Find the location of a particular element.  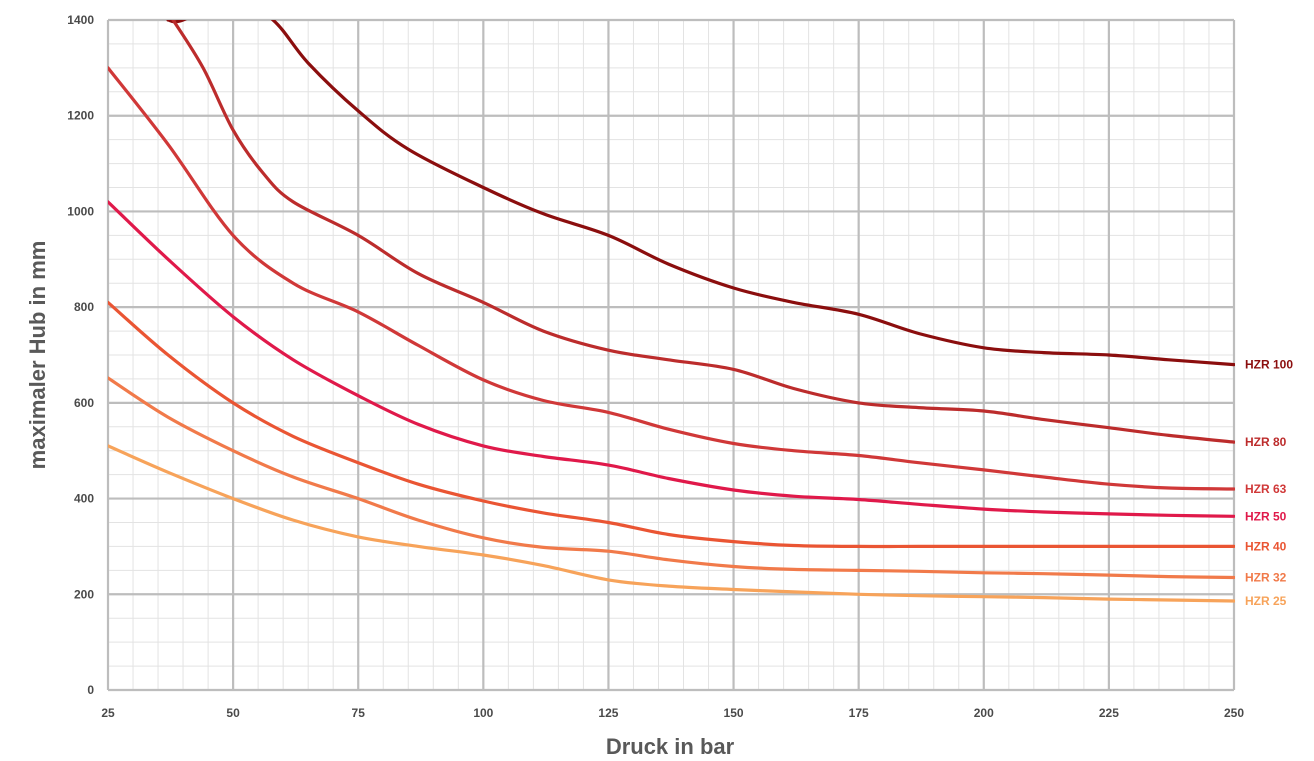

x-tick-label: 125 is located at coordinates (608, 713).